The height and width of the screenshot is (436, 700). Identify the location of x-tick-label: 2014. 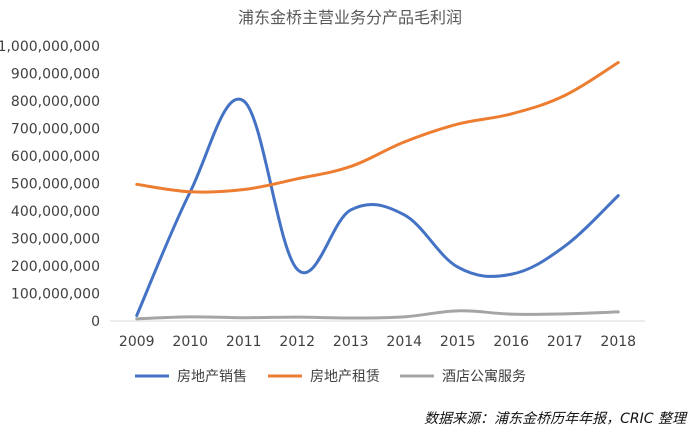
(404, 342).